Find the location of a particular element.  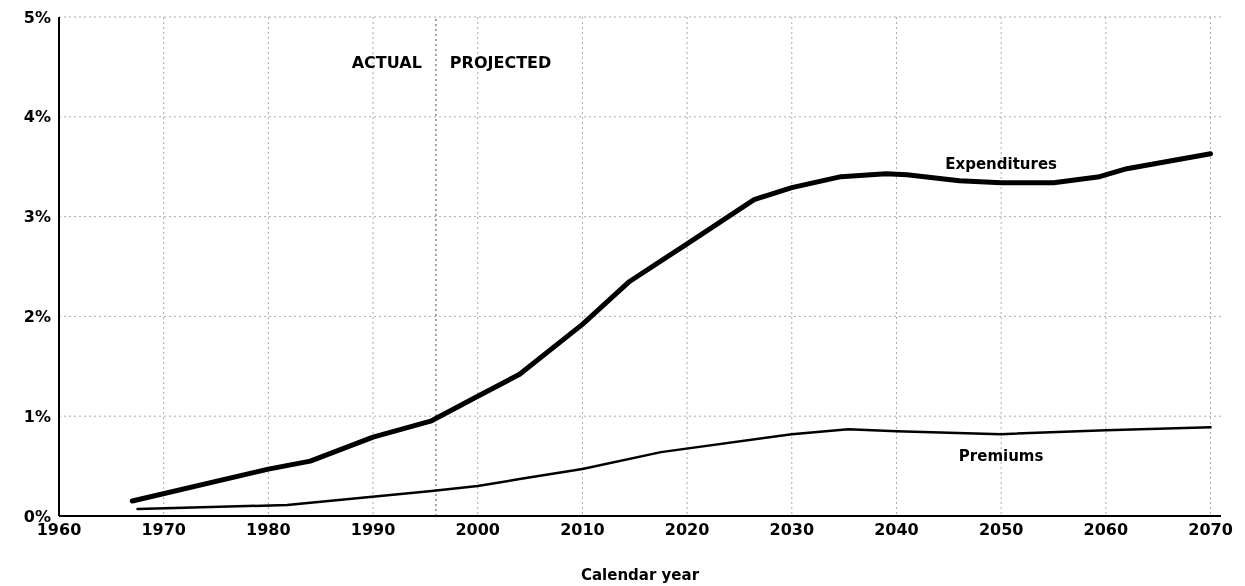

x-tick-label: 2030 is located at coordinates (792, 530).